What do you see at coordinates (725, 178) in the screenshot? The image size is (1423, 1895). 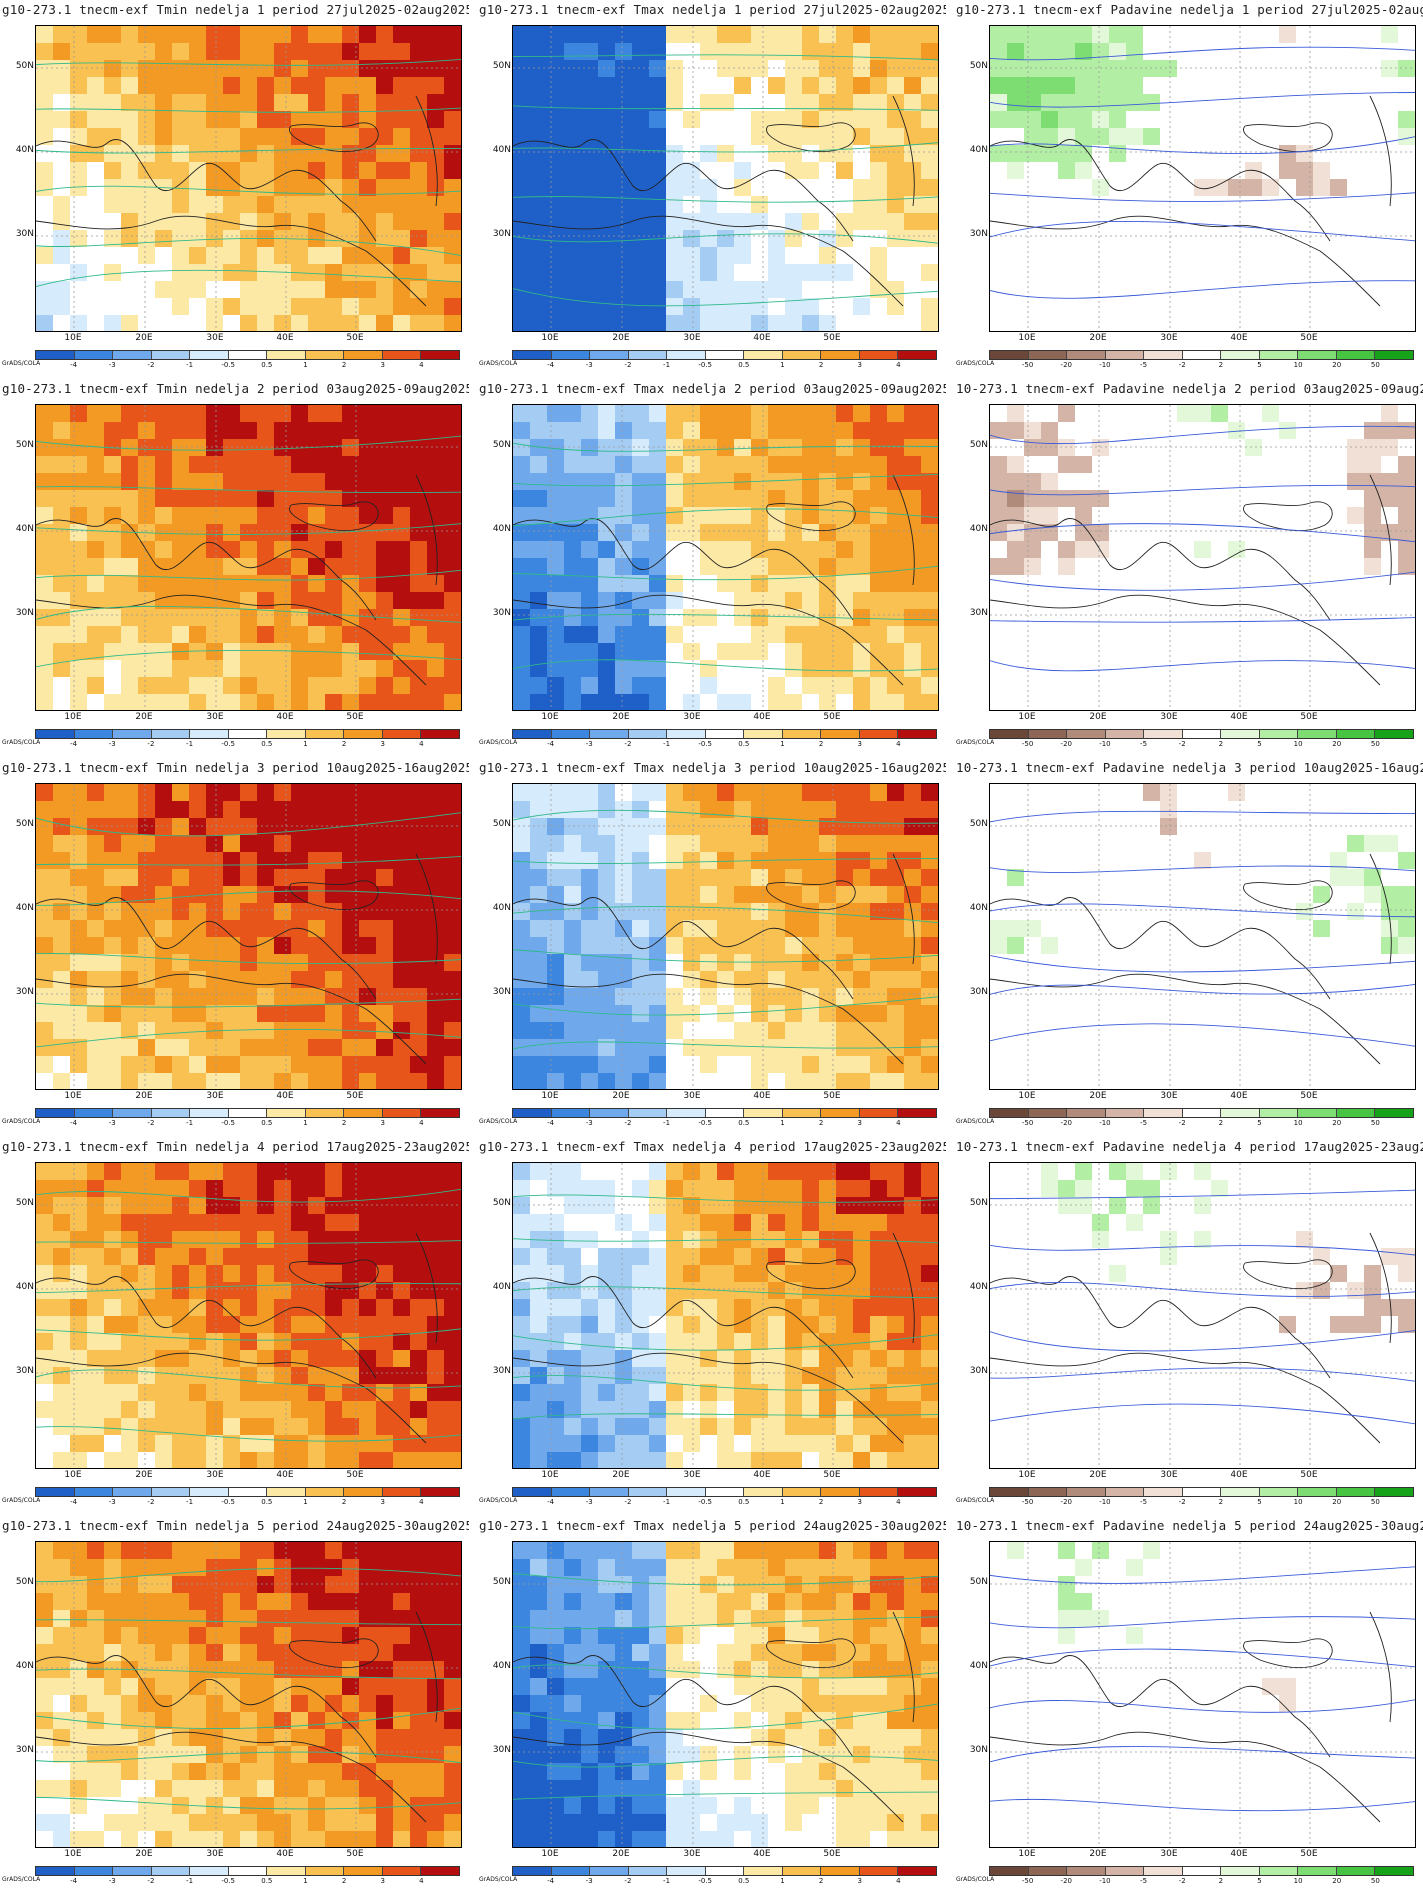 I see `tmax-anomaly-map` at bounding box center [725, 178].